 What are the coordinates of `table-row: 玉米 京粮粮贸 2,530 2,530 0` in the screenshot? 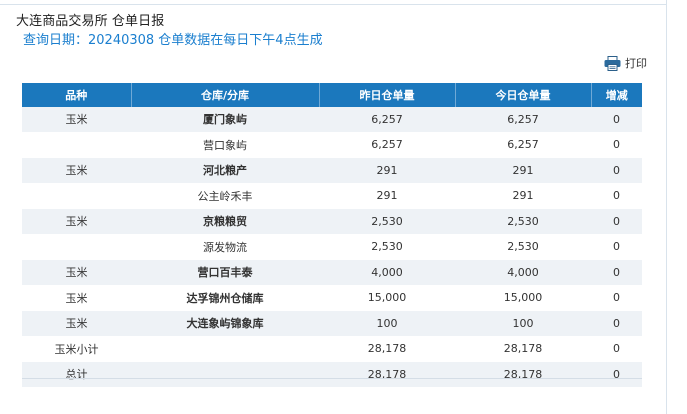 It's located at (332, 221).